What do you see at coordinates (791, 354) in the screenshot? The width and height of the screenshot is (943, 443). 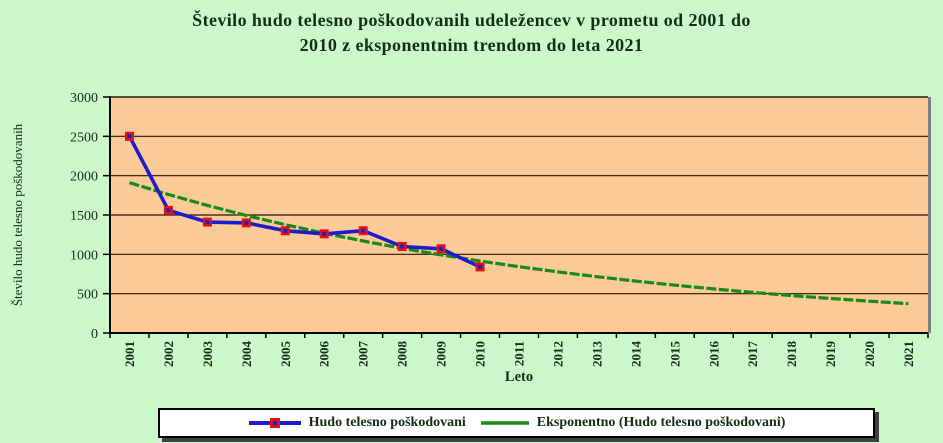 I see `x-tick-label: 2018` at bounding box center [791, 354].